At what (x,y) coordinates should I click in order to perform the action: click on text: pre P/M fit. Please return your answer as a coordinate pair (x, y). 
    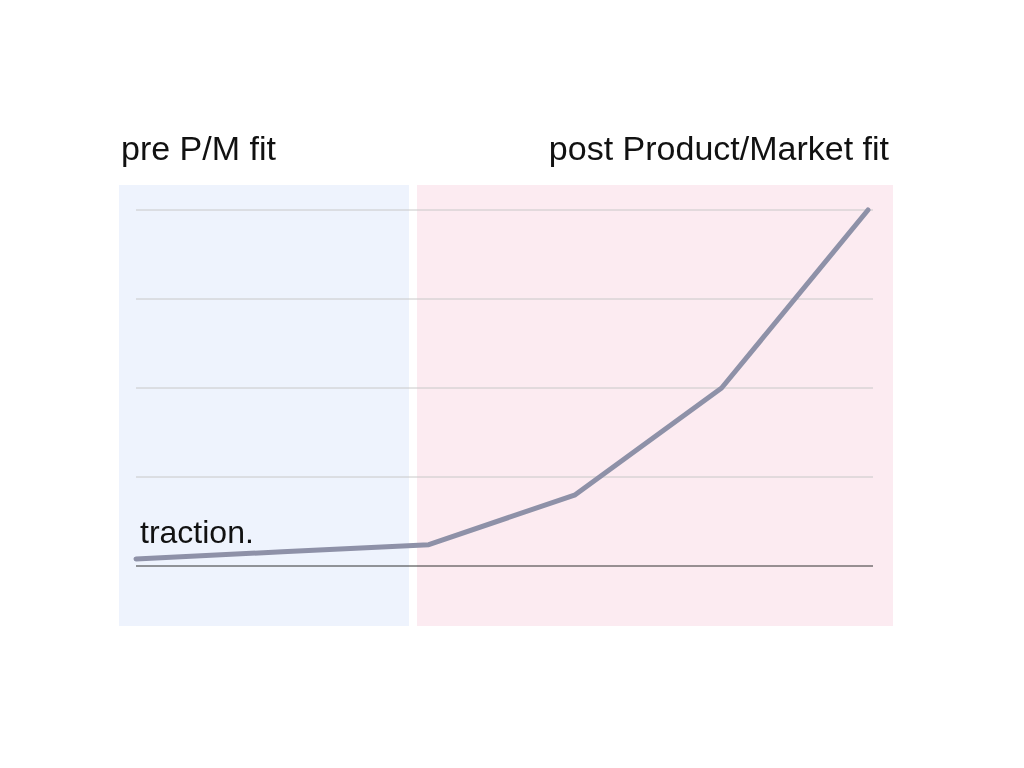
    Looking at the image, I should click on (199, 148).